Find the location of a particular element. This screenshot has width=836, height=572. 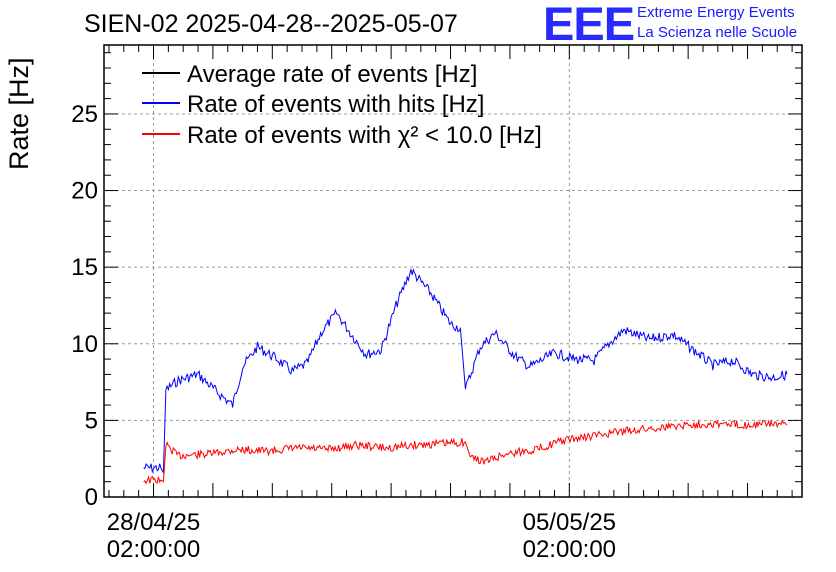

legend-entry-0: Average rate of events [Hz] is located at coordinates (332, 74).